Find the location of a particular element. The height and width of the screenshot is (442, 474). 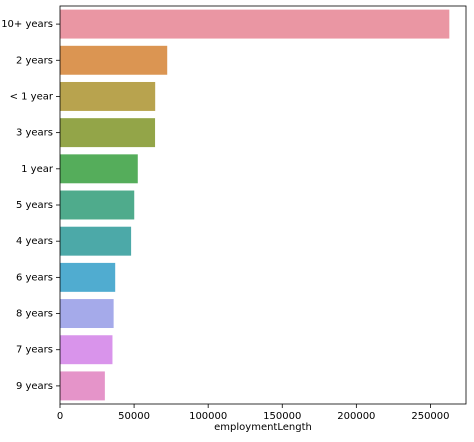

y-tick-label: 2 years is located at coordinates (34, 60).